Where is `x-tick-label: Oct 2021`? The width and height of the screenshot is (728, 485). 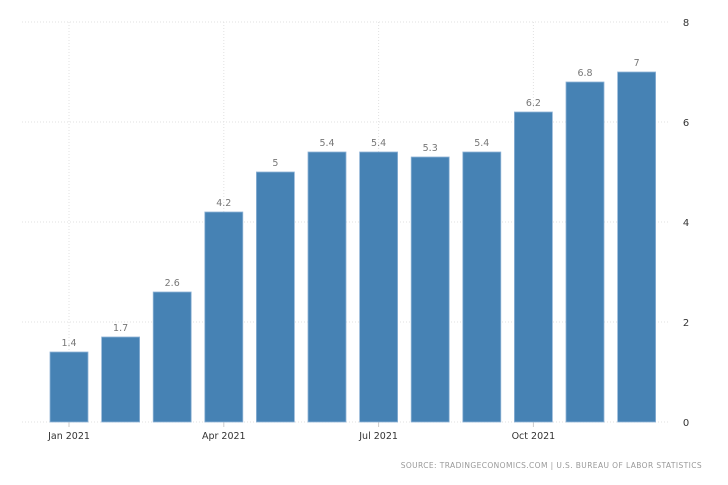
x-tick-label: Oct 2021 is located at coordinates (534, 436).